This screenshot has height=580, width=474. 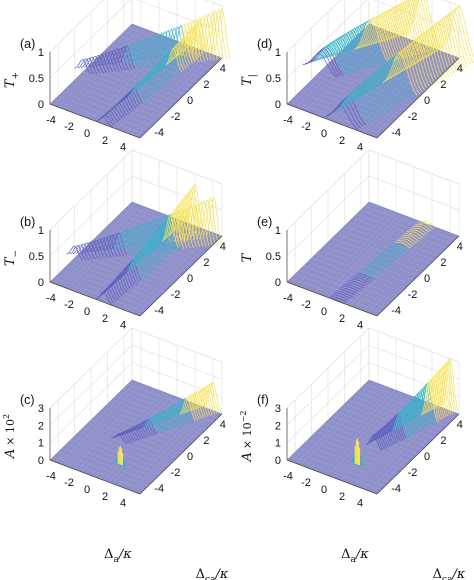 What do you see at coordinates (355, 556) in the screenshot?
I see `x-axis-label: Δa/κ` at bounding box center [355, 556].